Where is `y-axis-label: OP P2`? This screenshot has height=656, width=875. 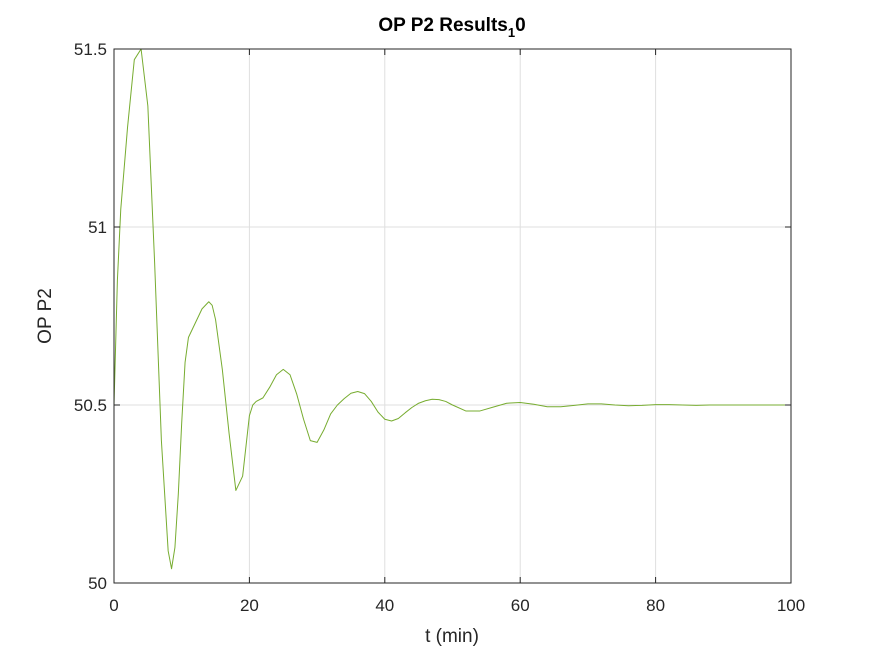
y-axis-label: OP P2 is located at coordinates (45, 316).